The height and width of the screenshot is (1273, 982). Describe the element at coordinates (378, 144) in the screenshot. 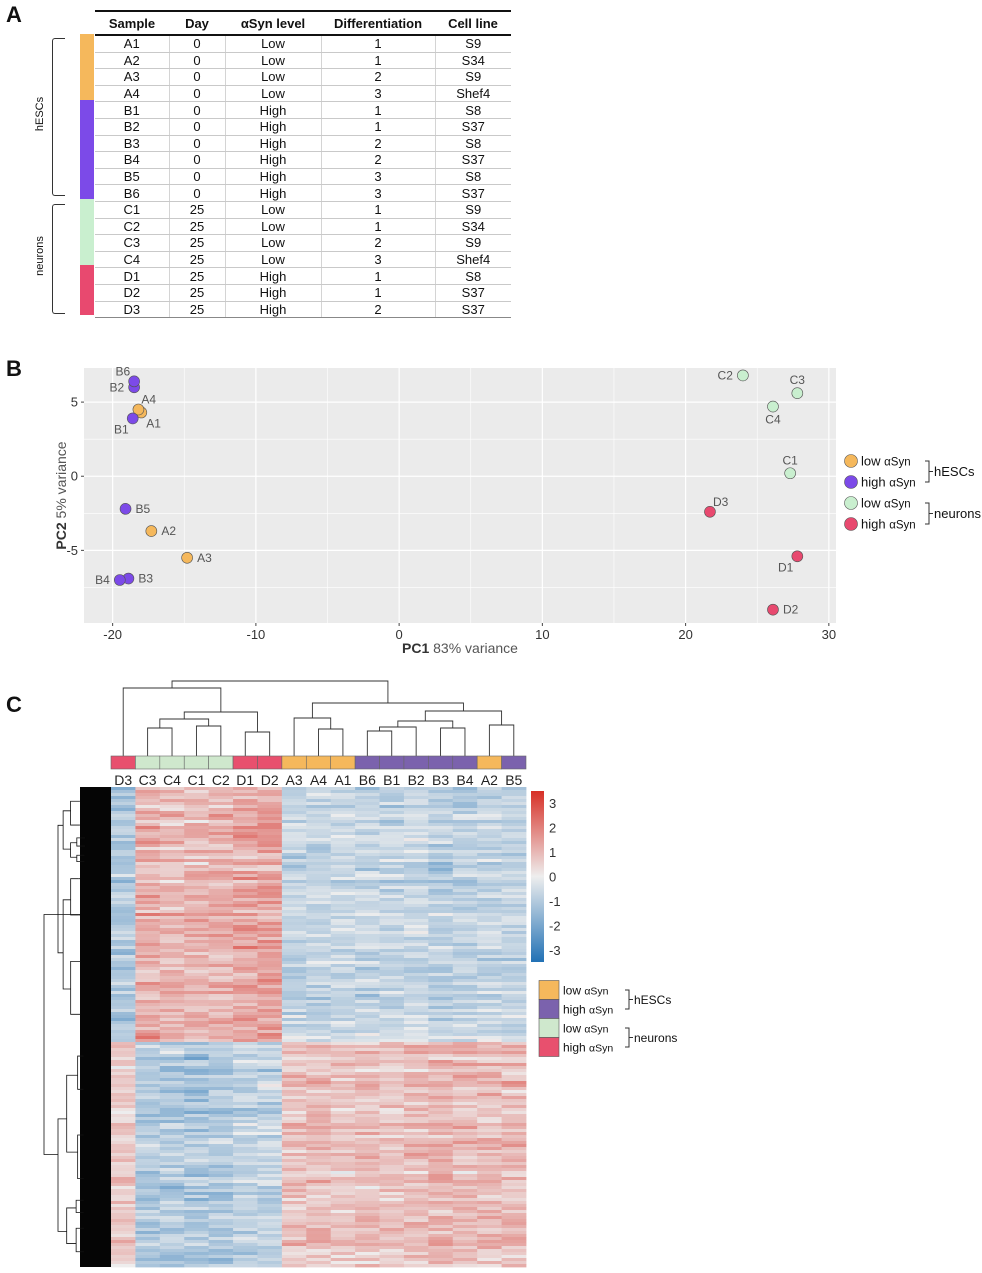

I see `table-cell-diff: 2` at that location.